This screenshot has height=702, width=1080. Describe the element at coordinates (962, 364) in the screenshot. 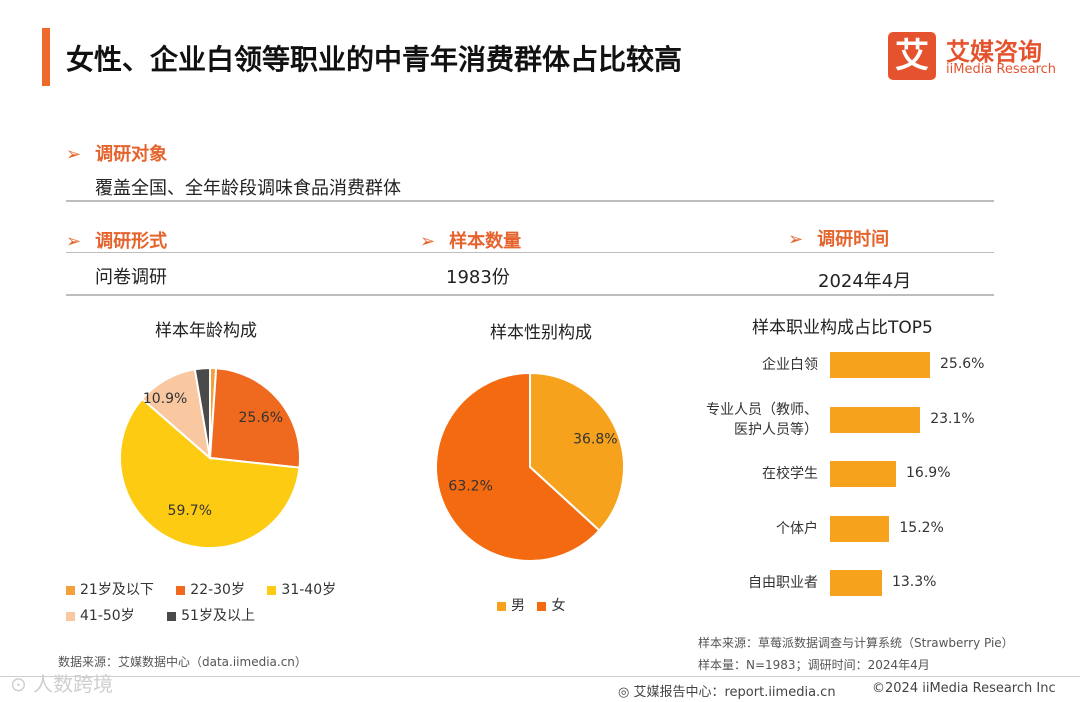

I see `bar-value-label: 25.6%` at that location.